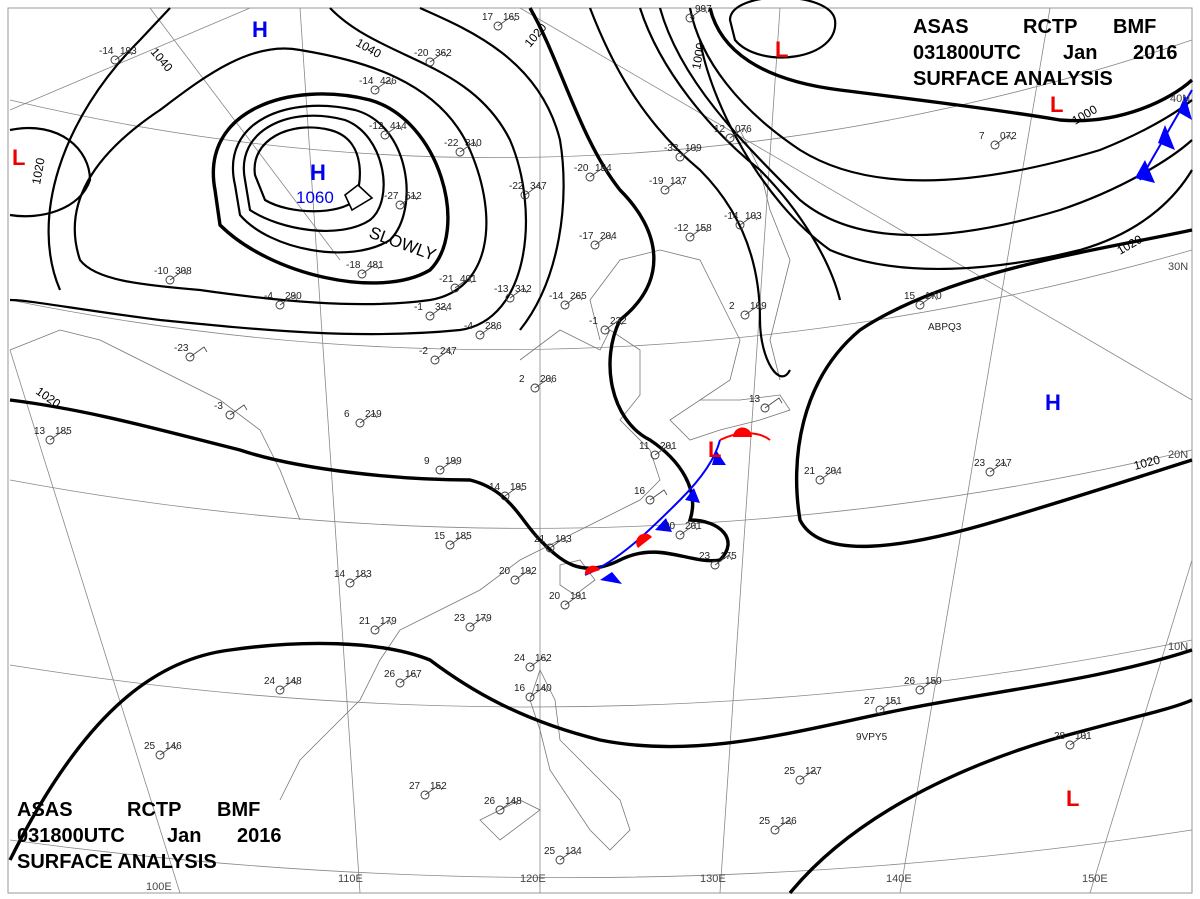 This screenshot has width=1200, height=899. What do you see at coordinates (681, 228) in the screenshot?
I see `station-temperature: -12` at bounding box center [681, 228].